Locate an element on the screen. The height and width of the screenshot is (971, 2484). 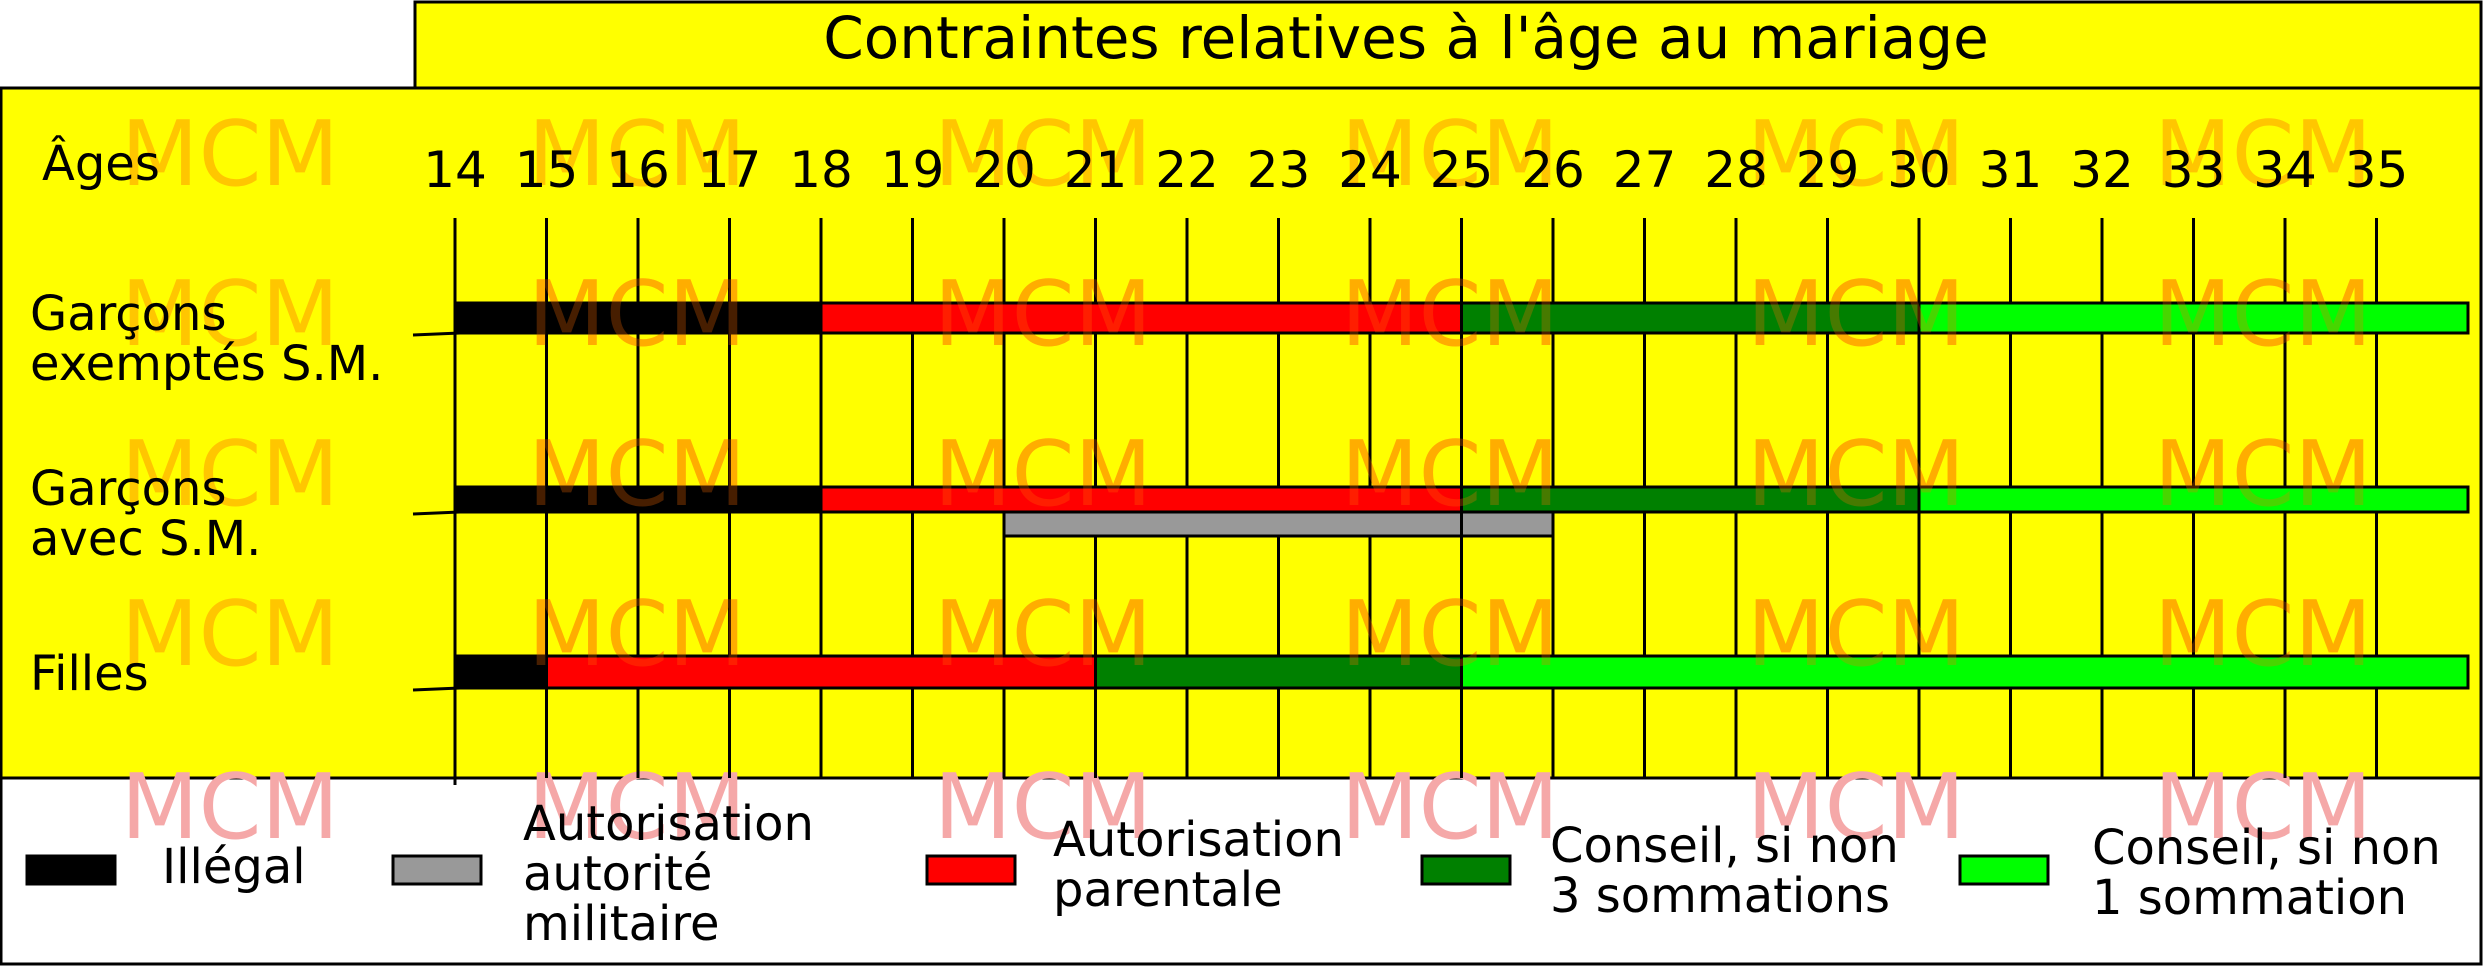
ages-axis-label: Âges is located at coordinates (101, 163).